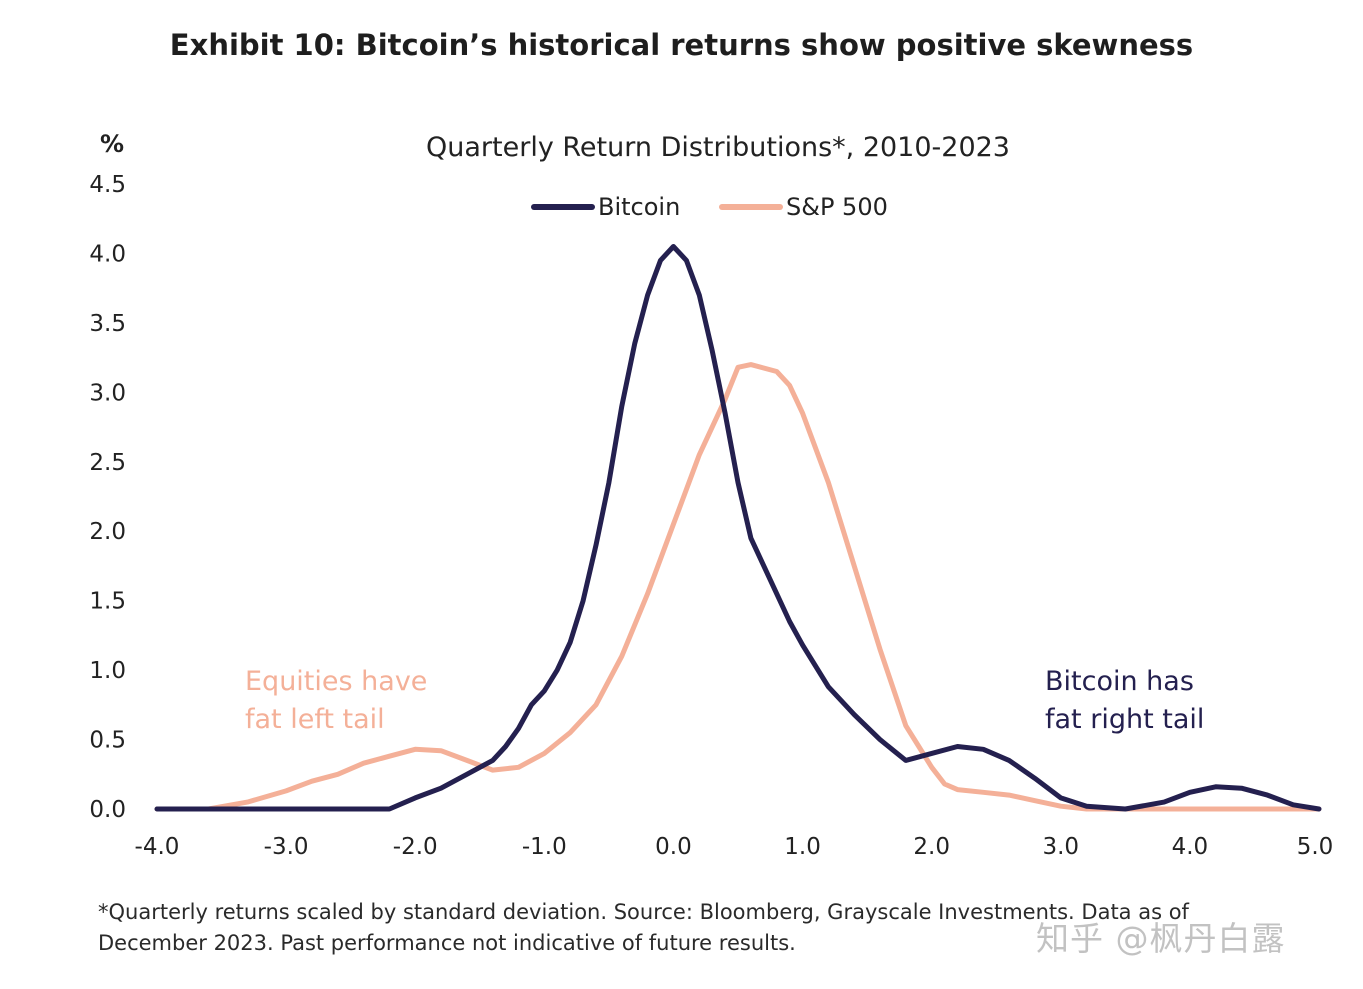 The image size is (1363, 989). Describe the element at coordinates (107, 671) in the screenshot. I see `y-tick-label: 1.0` at that location.